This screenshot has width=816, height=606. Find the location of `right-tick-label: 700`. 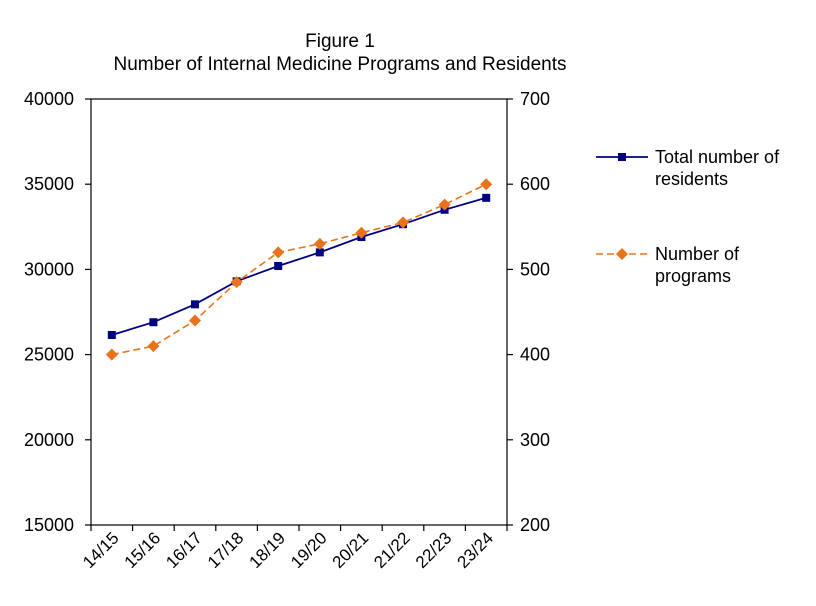

right-tick-label: 700 is located at coordinates (535, 99).